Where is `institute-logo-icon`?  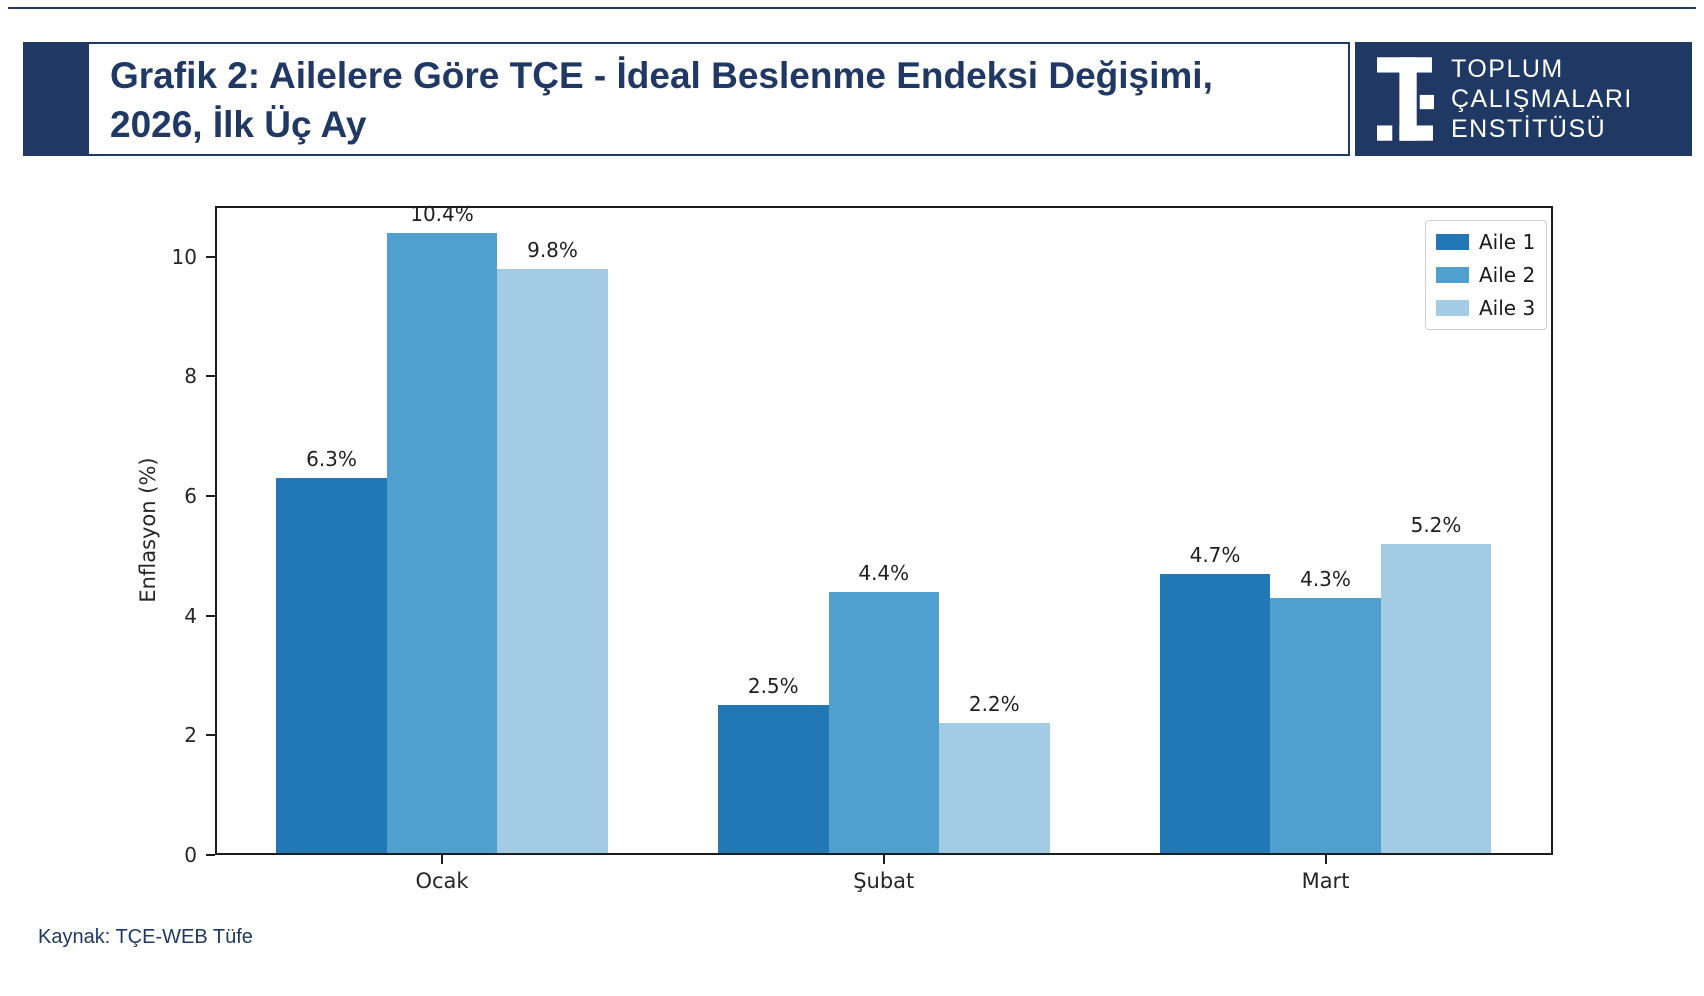 institute-logo-icon is located at coordinates (1405, 99).